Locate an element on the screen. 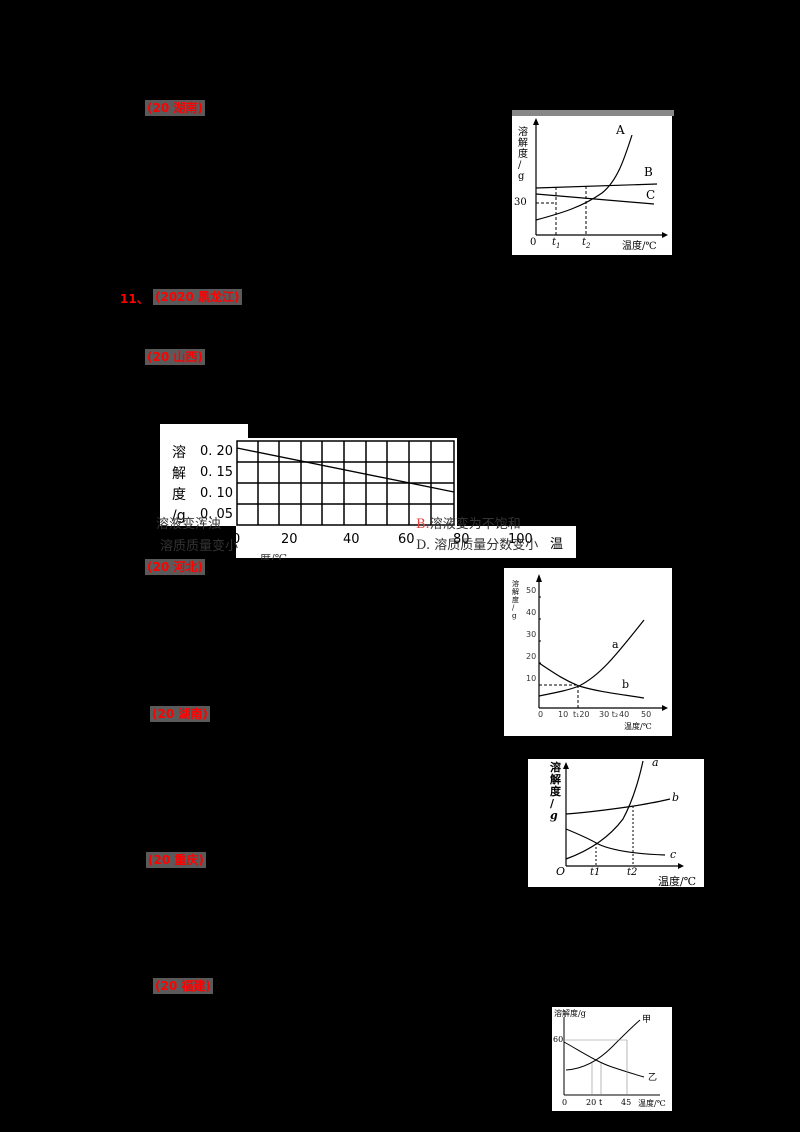 This screenshot has height=1132, width=800. ytick: 10 is located at coordinates (531, 678).